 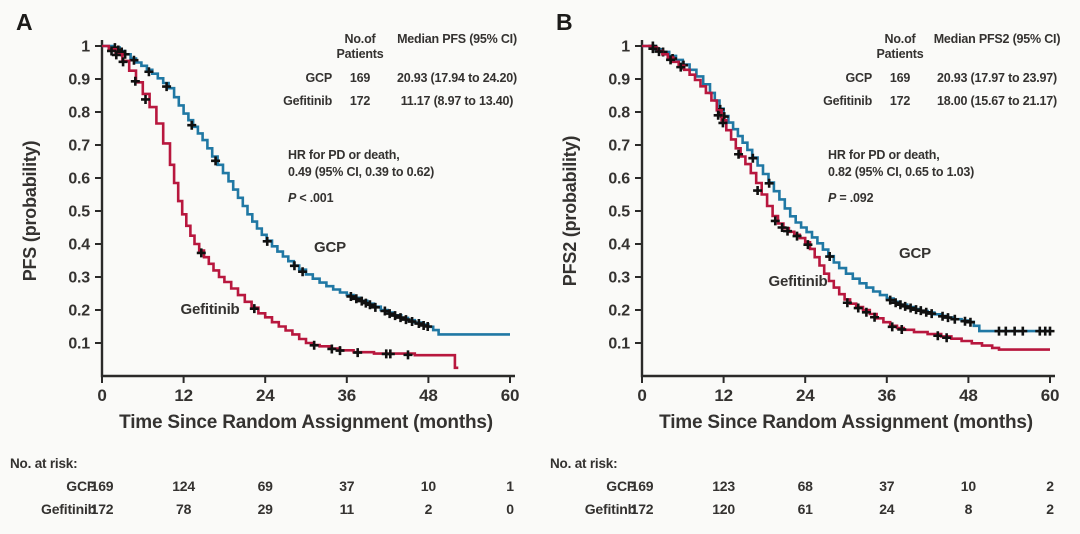 I want to click on y-tick-label: 0.2, so click(x=79, y=311).